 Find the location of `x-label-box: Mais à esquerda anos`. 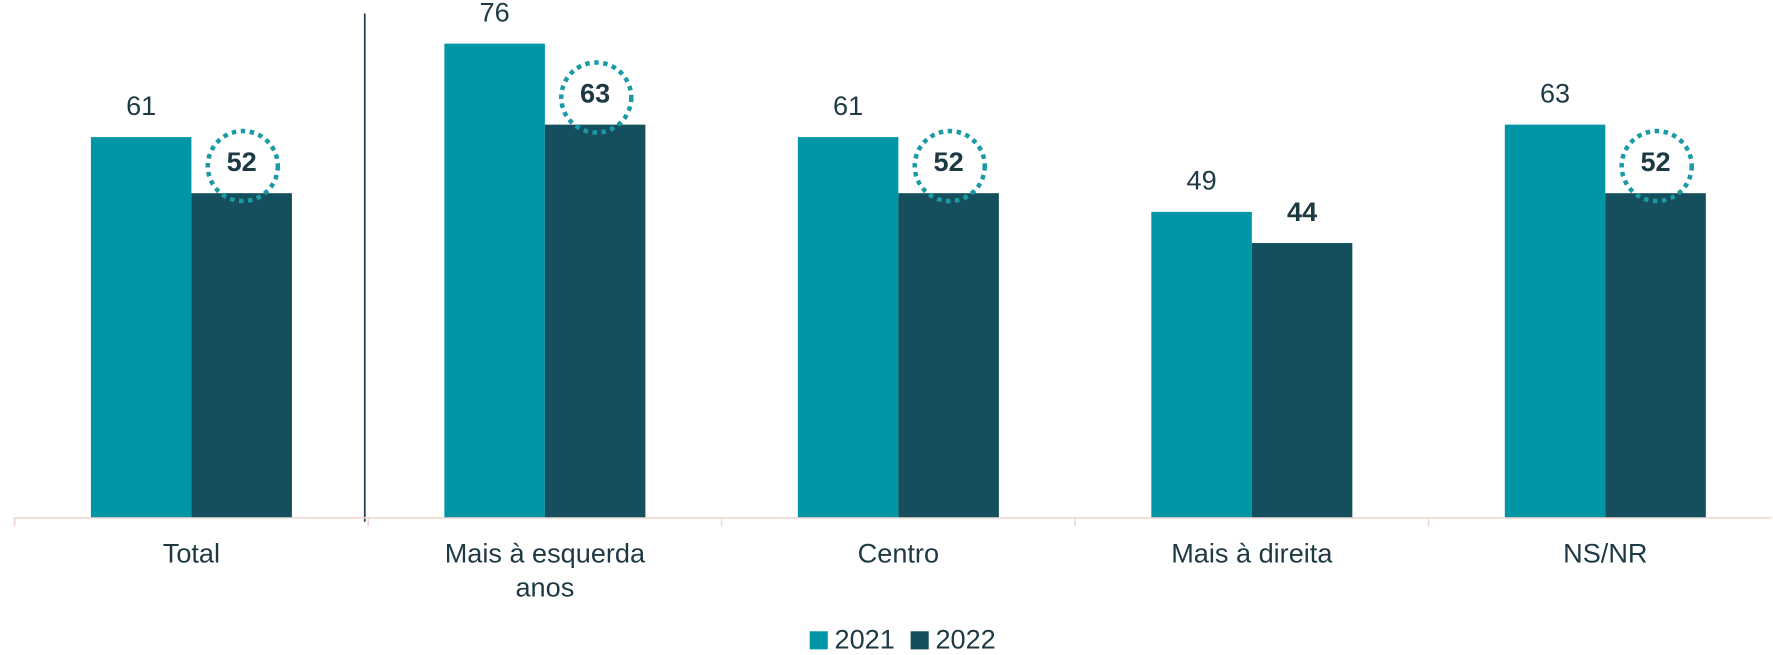

x-label-box: Mais à esquerda anos is located at coordinates (545, 571).